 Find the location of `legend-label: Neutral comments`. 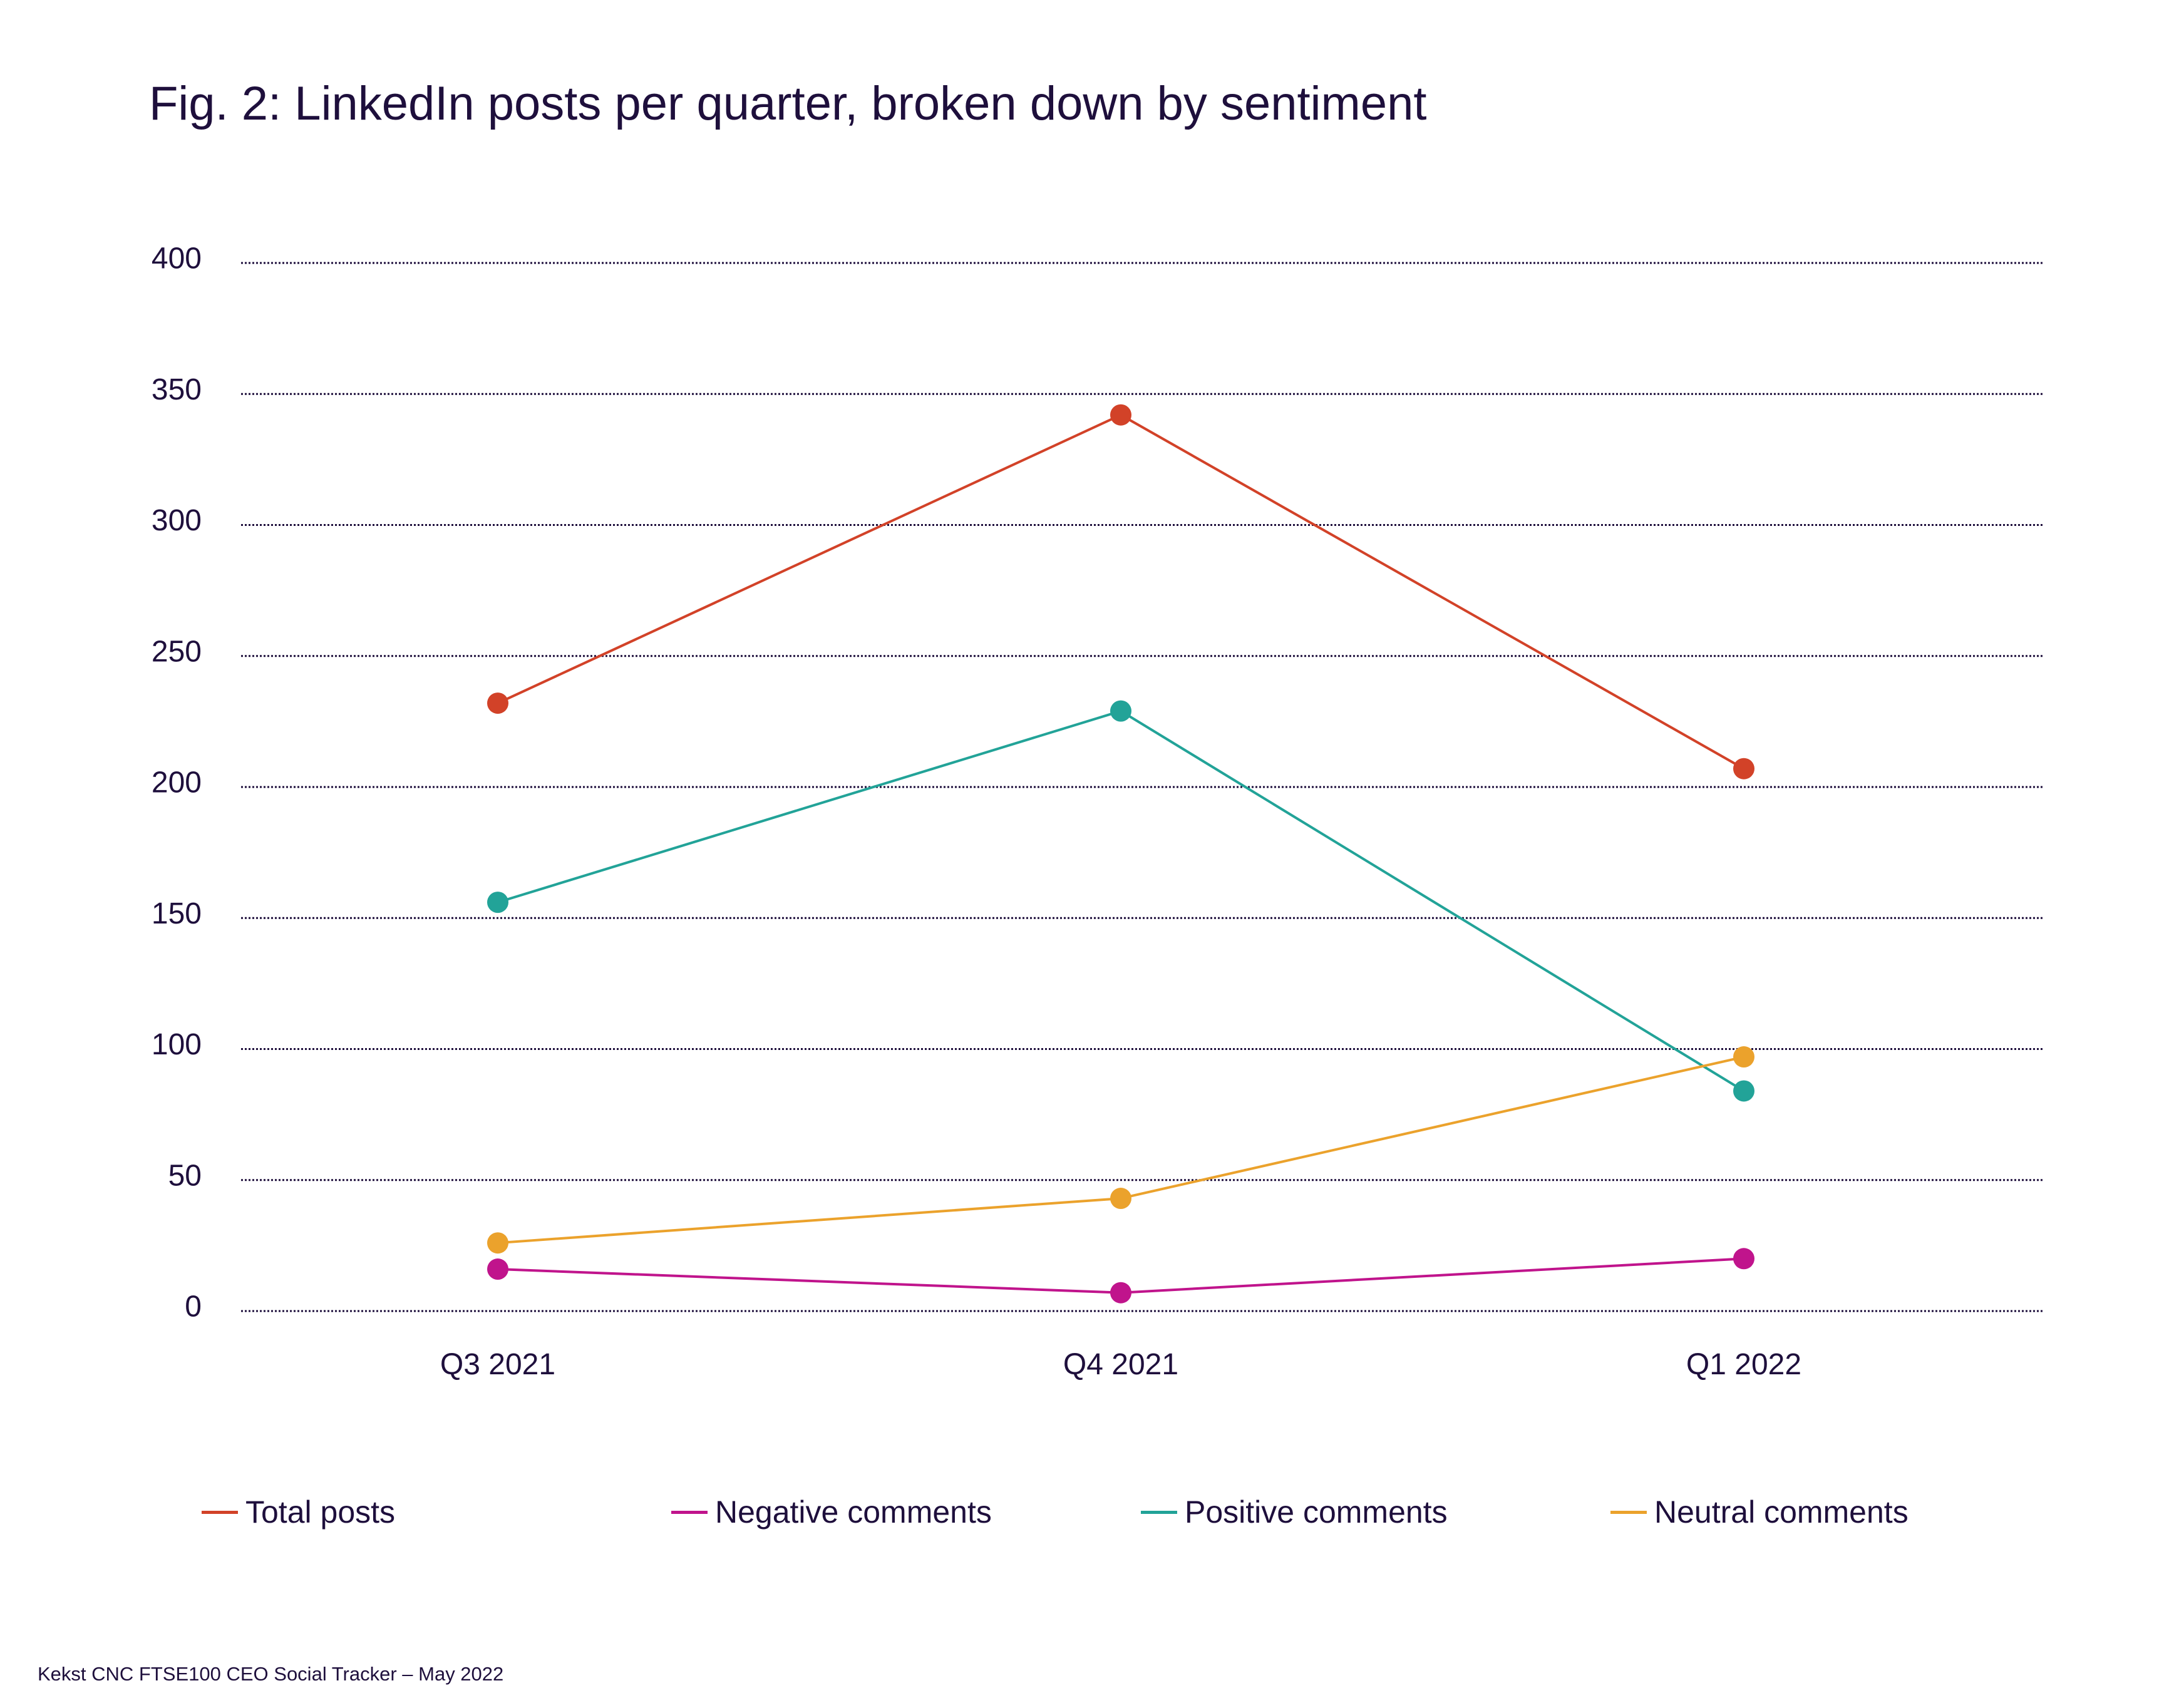

legend-label: Neutral comments is located at coordinates (1781, 1512).